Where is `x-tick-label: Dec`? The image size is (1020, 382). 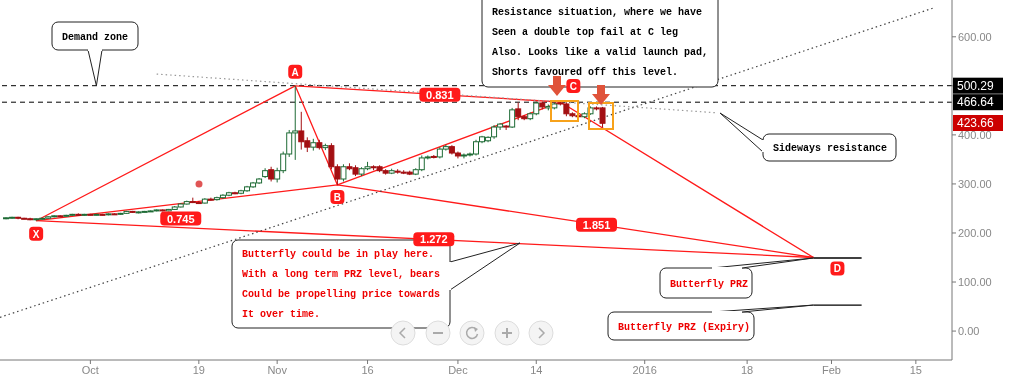
x-tick-label: Dec is located at coordinates (458, 369).